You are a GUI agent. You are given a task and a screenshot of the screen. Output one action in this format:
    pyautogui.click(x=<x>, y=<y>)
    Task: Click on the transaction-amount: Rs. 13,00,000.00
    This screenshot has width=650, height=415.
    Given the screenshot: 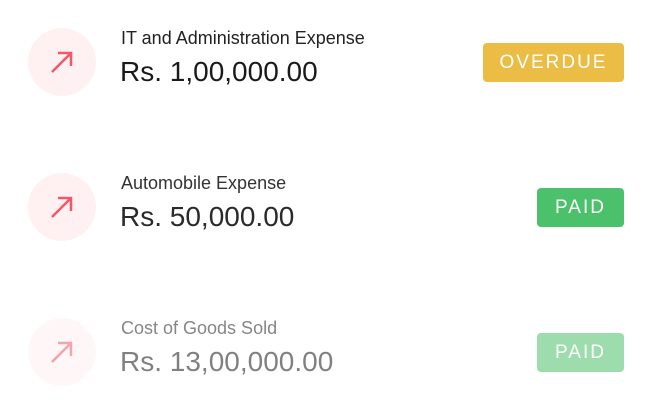 What is the action you would take?
    pyautogui.click(x=227, y=361)
    